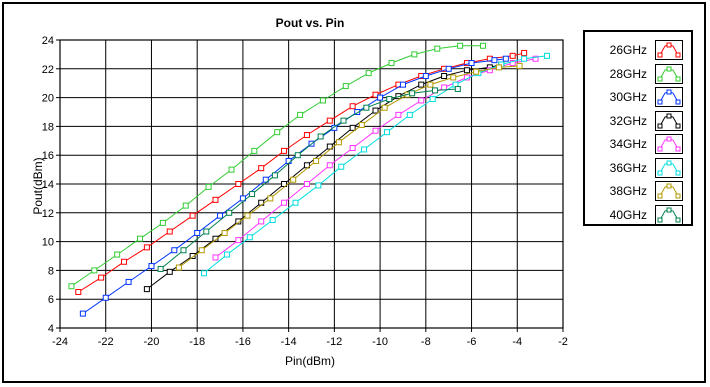  I want to click on legend-item: 28GHz, so click(640, 74).